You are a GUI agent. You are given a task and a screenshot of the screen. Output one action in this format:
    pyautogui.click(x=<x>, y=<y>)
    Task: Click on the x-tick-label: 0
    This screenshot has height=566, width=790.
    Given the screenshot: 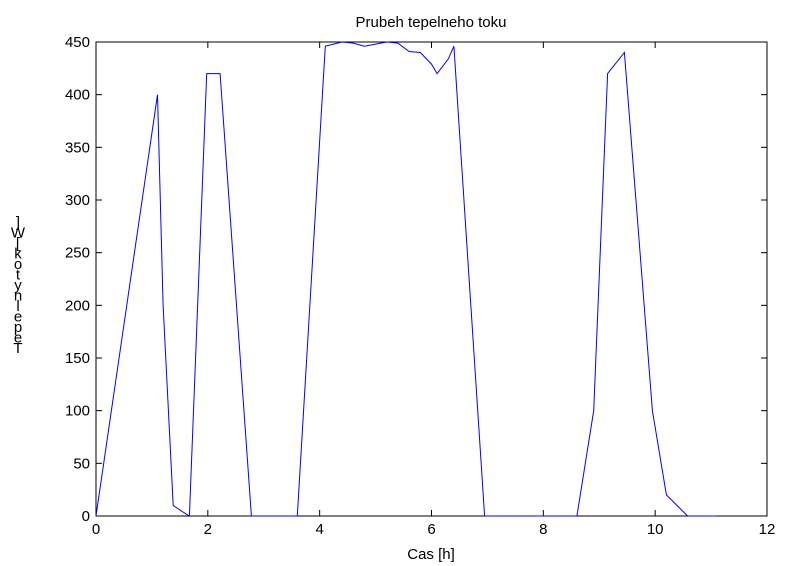 What is the action you would take?
    pyautogui.click(x=96, y=529)
    